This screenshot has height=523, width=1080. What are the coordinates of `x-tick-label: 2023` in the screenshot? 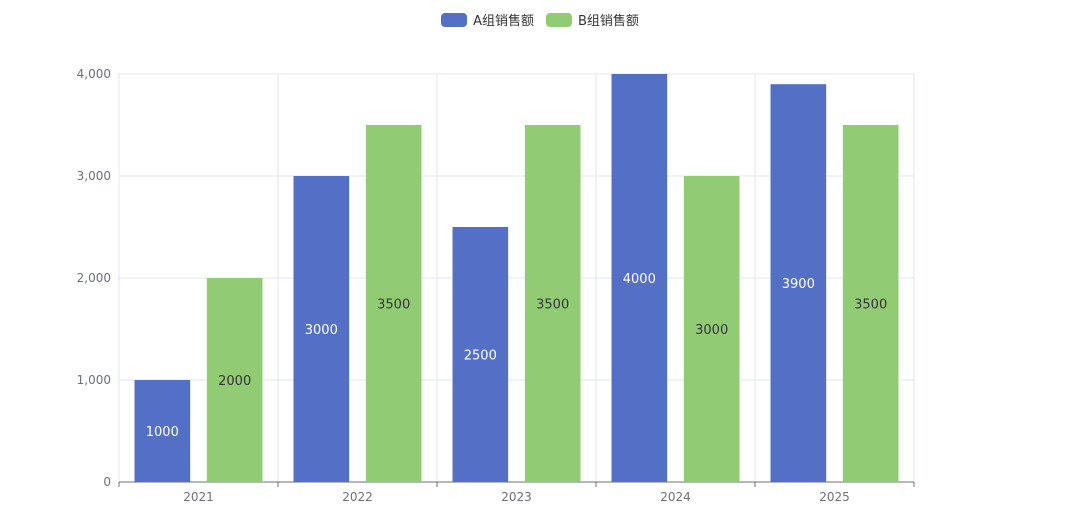 It's located at (516, 497).